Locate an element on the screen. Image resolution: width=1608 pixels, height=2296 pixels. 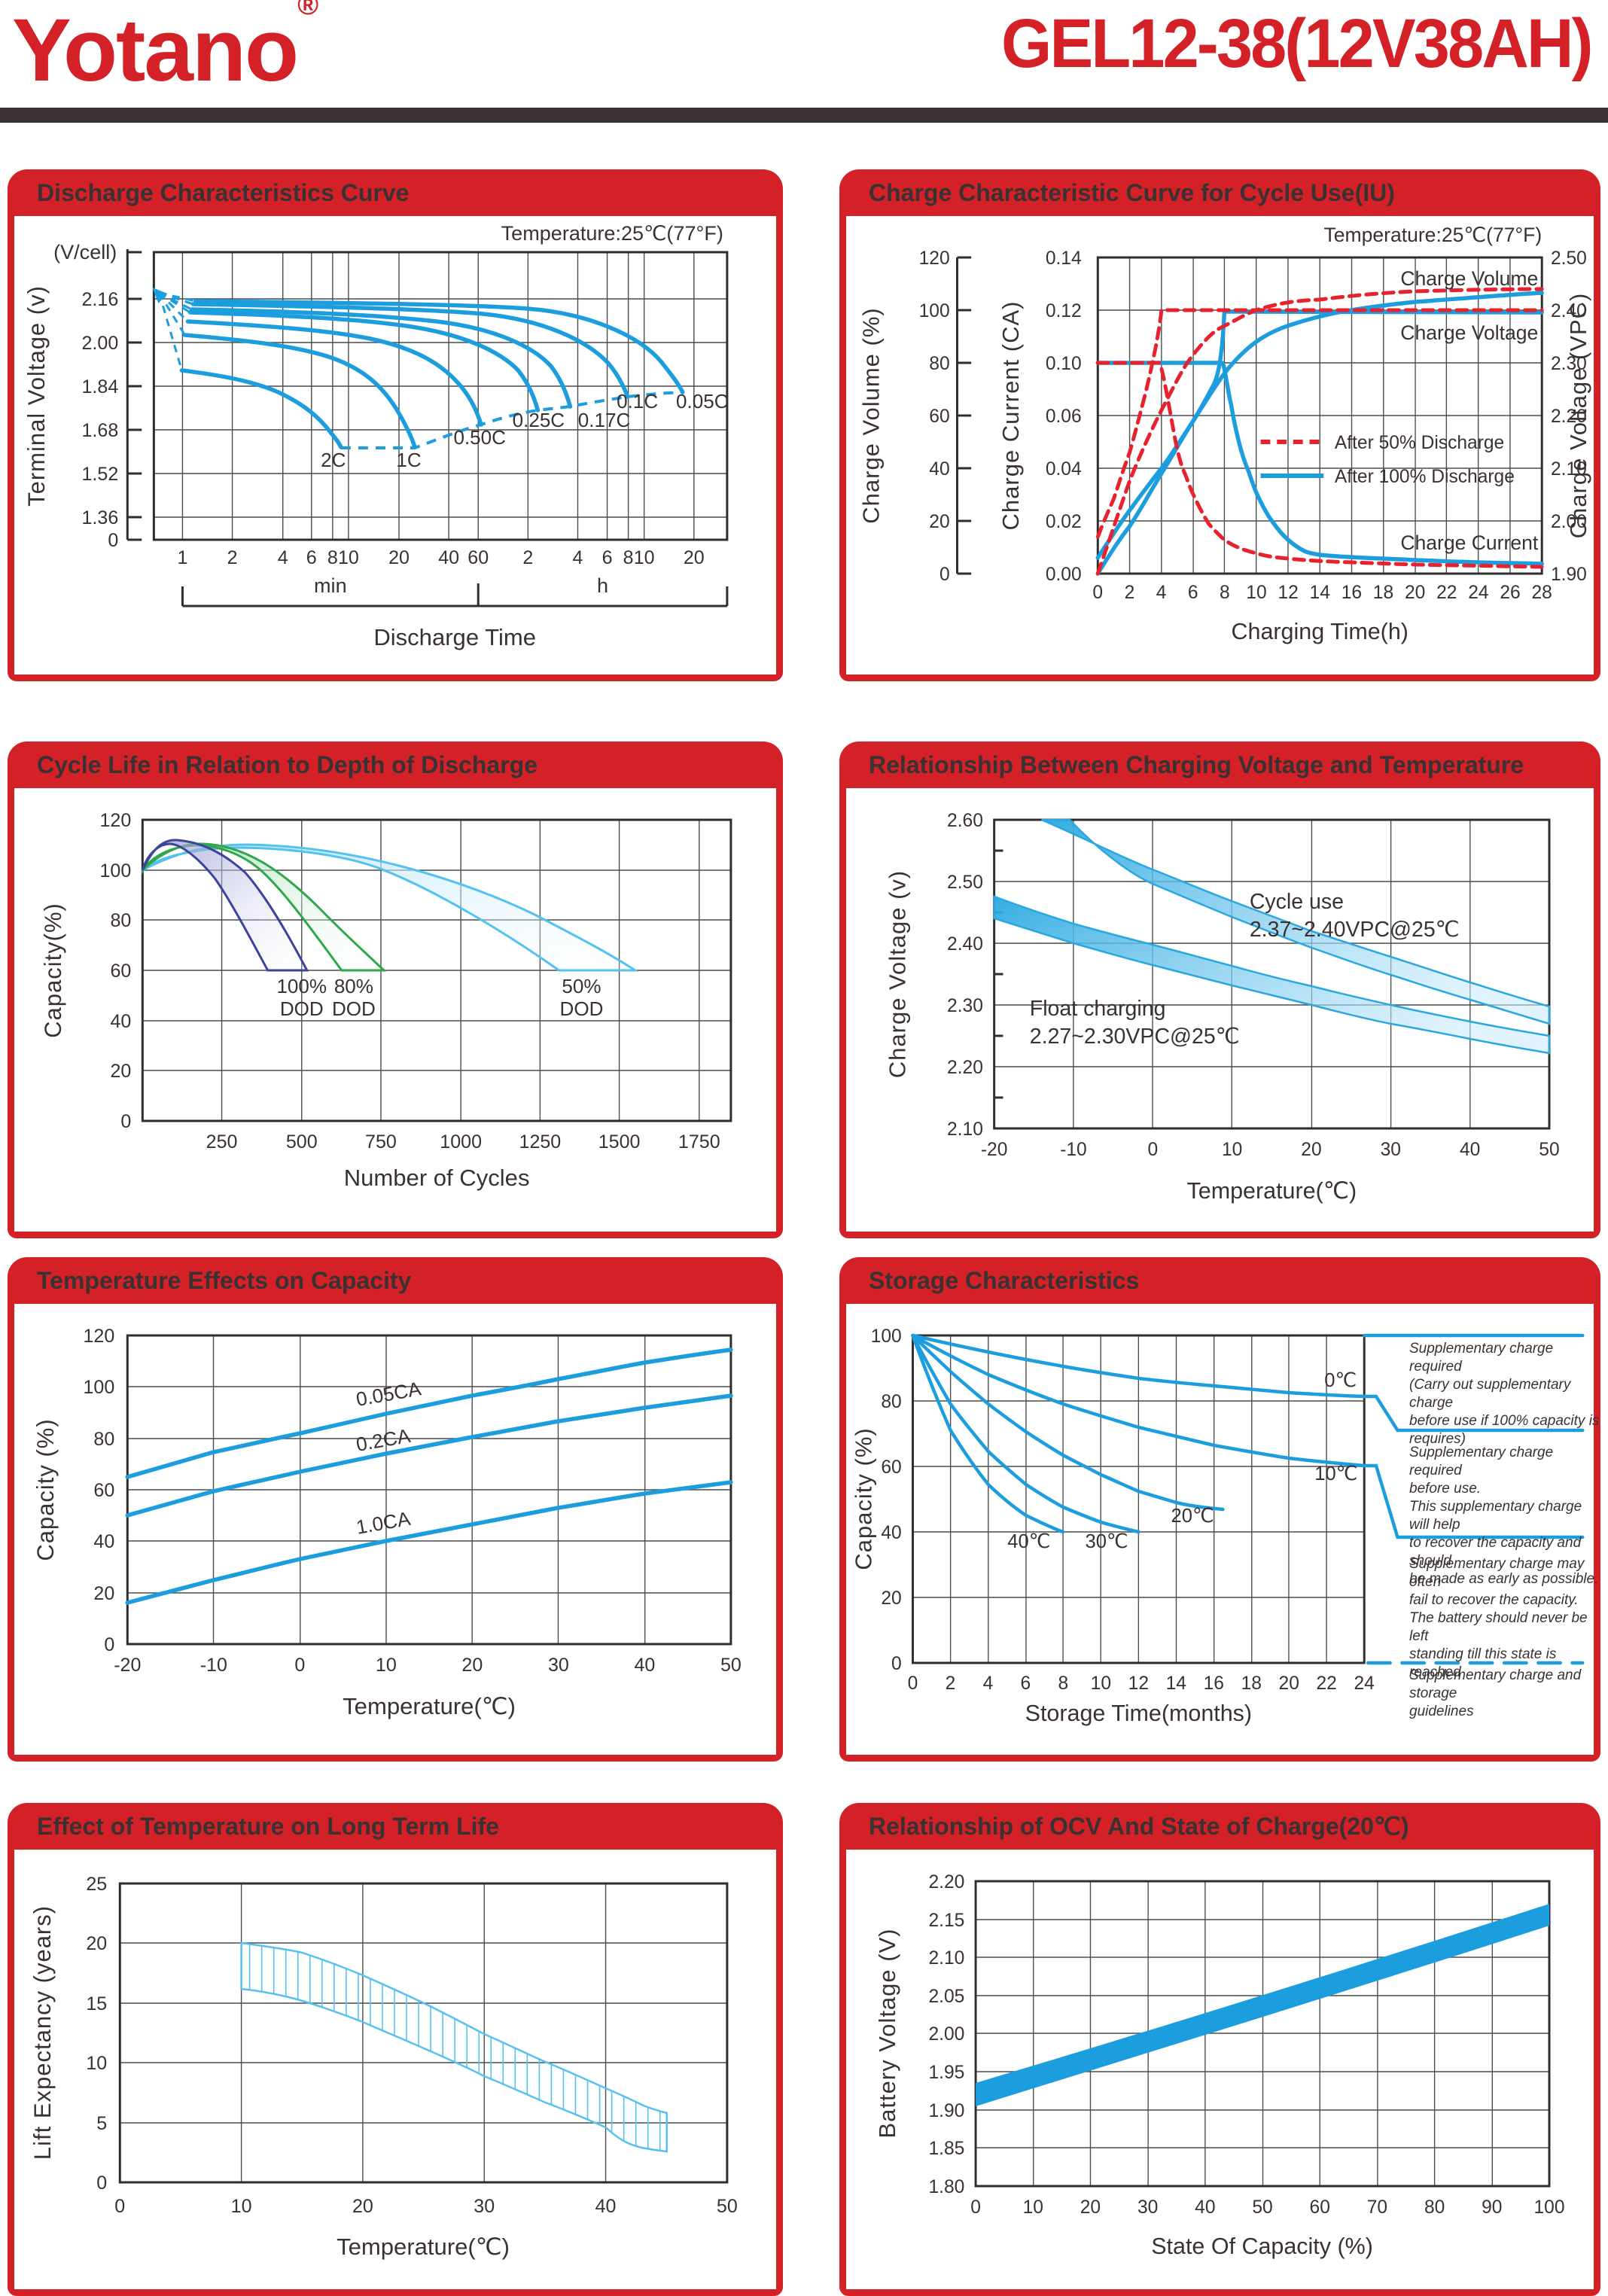
svg-text: 1.85 is located at coordinates (946, 2149).